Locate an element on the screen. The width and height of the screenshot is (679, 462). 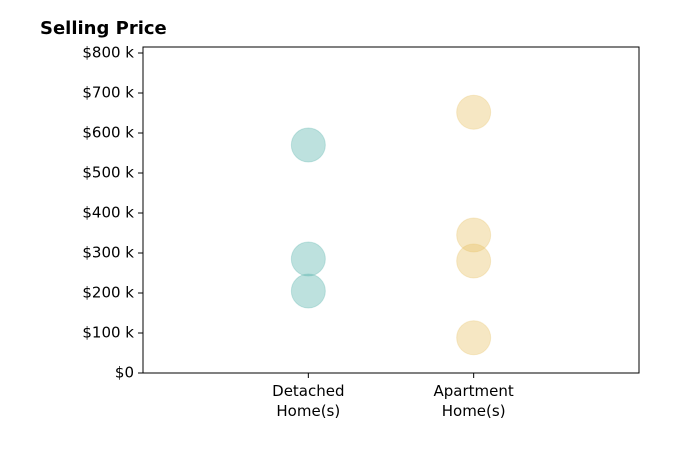
y-tick-label: $100 k is located at coordinates (108, 333).